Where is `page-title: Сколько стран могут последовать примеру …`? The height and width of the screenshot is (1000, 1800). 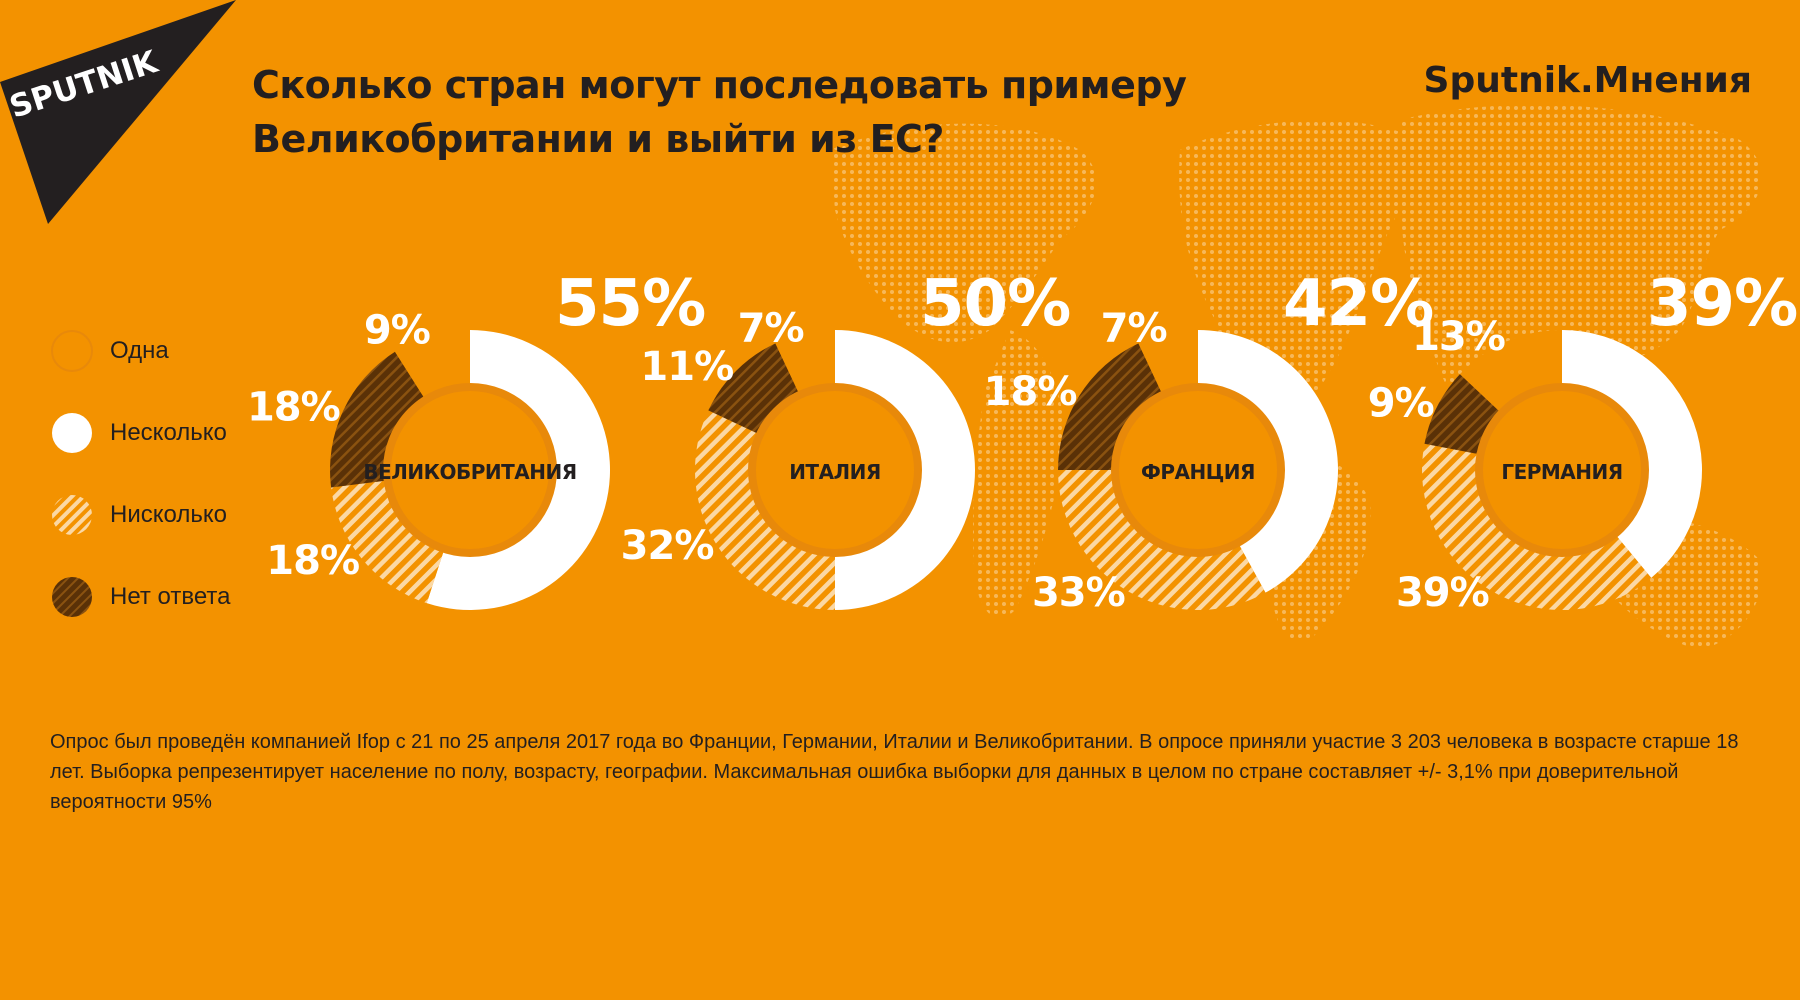 page-title: Сколько стран могут последовать примеру … is located at coordinates (719, 112).